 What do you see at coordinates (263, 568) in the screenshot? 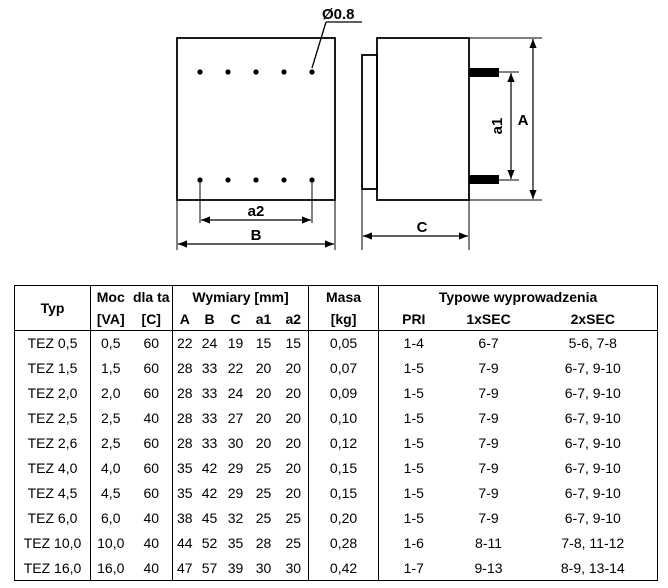
I see `cell-a1: 30` at bounding box center [263, 568].